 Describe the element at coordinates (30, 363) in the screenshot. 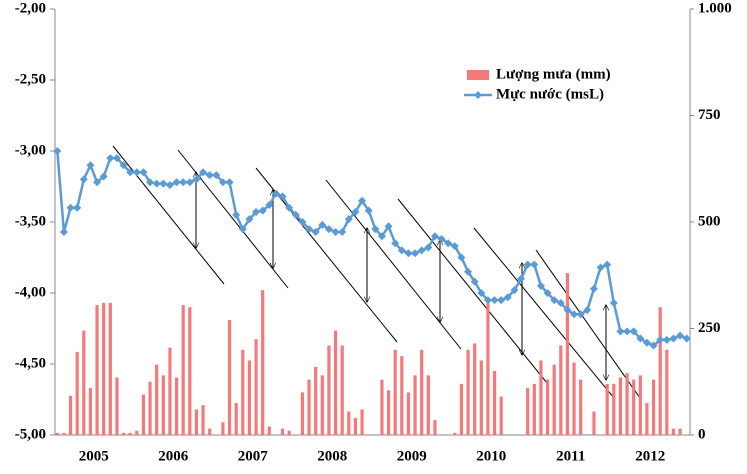

I see `y-tick-label: -4,50` at that location.